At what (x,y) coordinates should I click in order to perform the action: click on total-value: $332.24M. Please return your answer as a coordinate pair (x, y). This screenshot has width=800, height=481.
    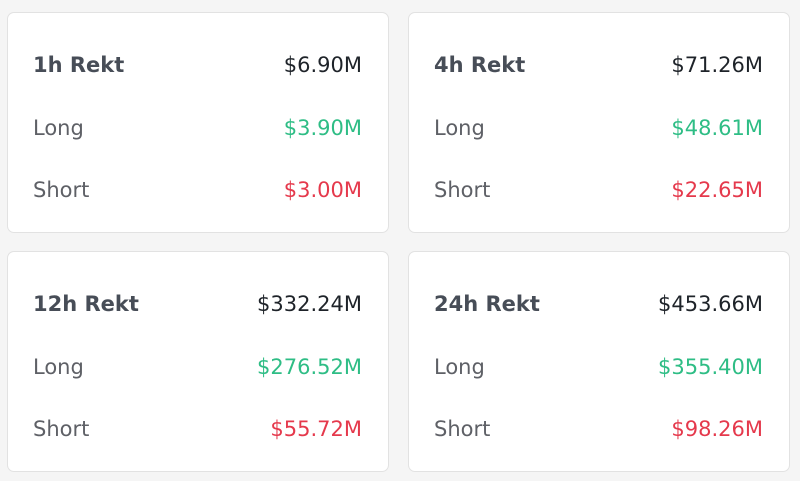
    Looking at the image, I should click on (309, 304).